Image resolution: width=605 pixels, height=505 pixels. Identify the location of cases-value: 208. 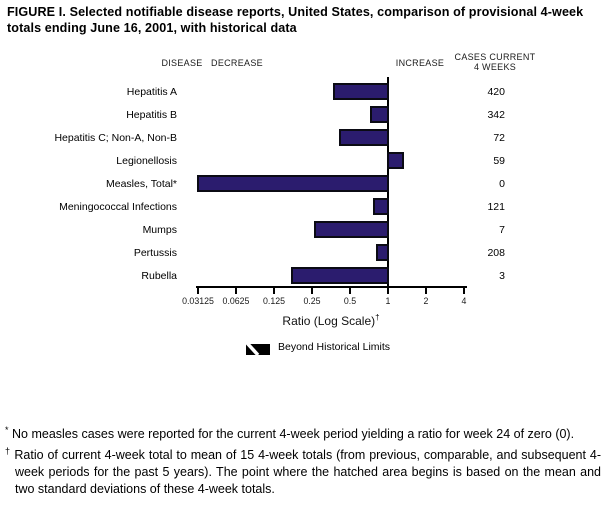
(496, 252).